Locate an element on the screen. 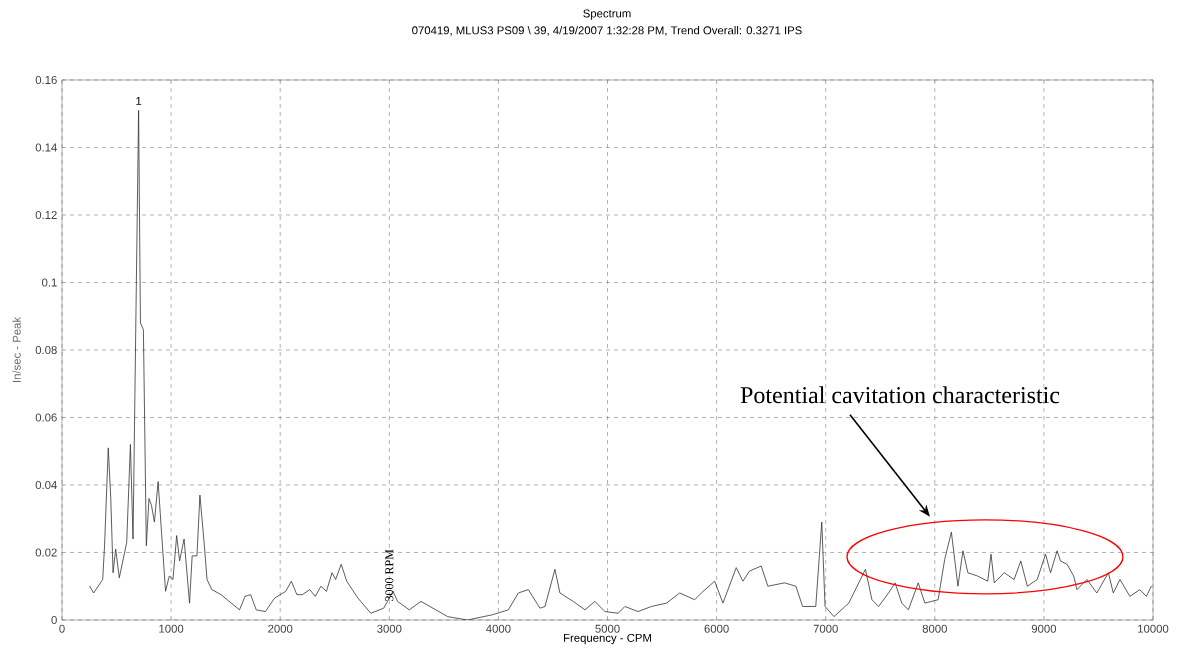 Image resolution: width=1181 pixels, height=655 pixels. y-tick-label: 0.16 is located at coordinates (46, 79).